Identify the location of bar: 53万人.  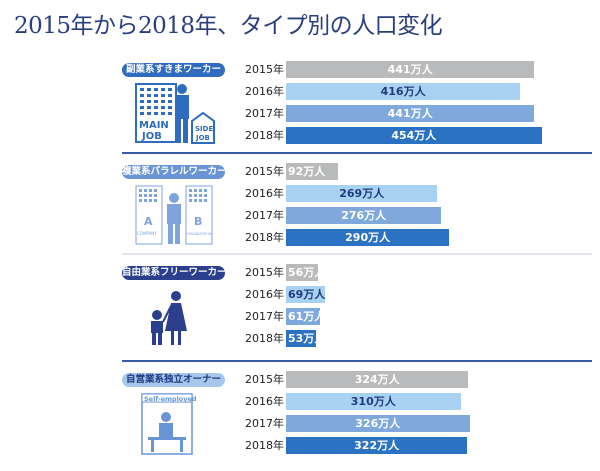
(306, 338).